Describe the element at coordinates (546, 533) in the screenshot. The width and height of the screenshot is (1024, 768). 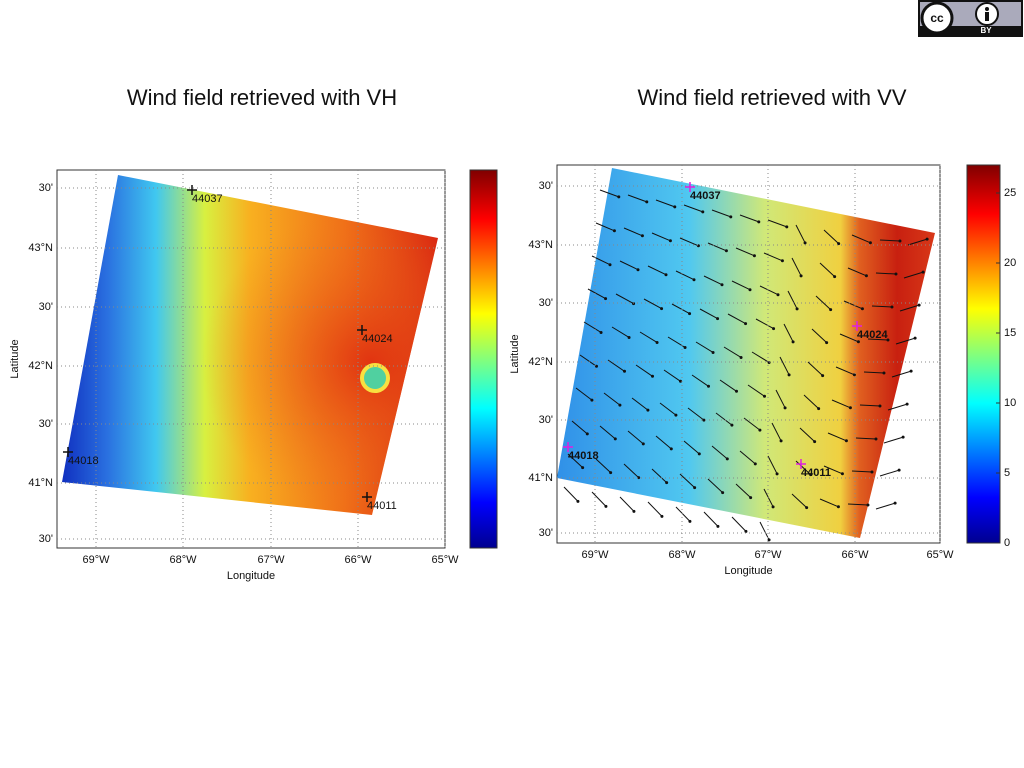
I see `y-tick-label: 30'` at that location.